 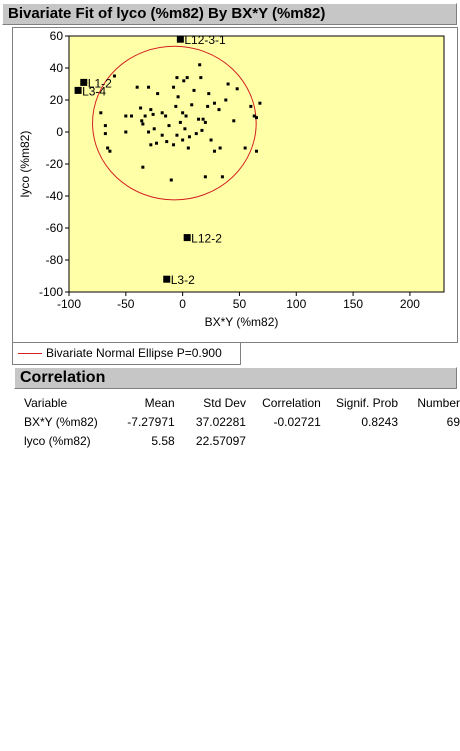 I want to click on cell-std-dev: 37.02281, so click(x=220, y=421).